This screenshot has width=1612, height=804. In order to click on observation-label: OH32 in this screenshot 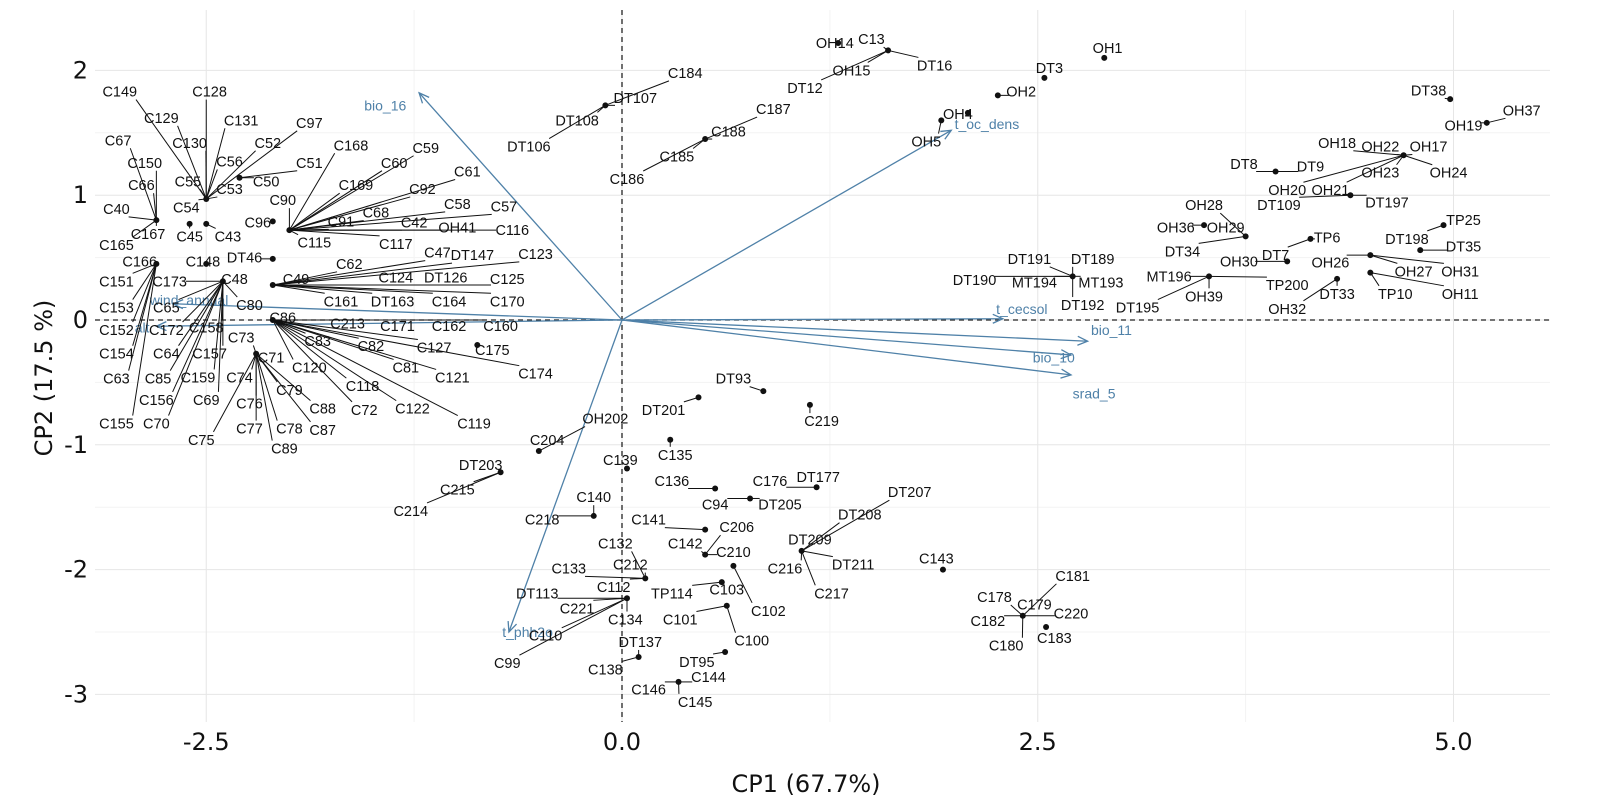, I will do `click(1287, 310)`.